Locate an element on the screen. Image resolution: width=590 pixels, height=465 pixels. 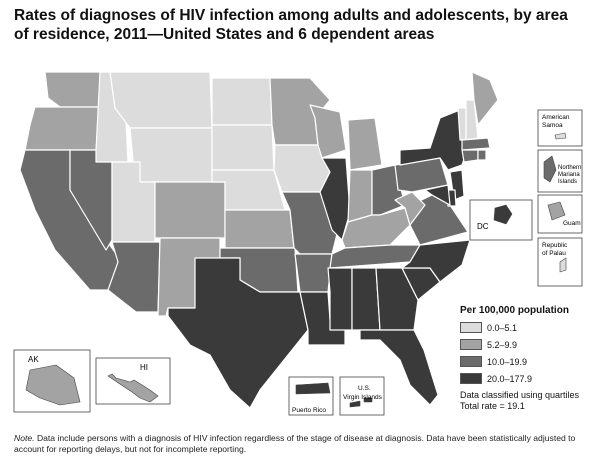
state-nd is located at coordinates (242, 101).